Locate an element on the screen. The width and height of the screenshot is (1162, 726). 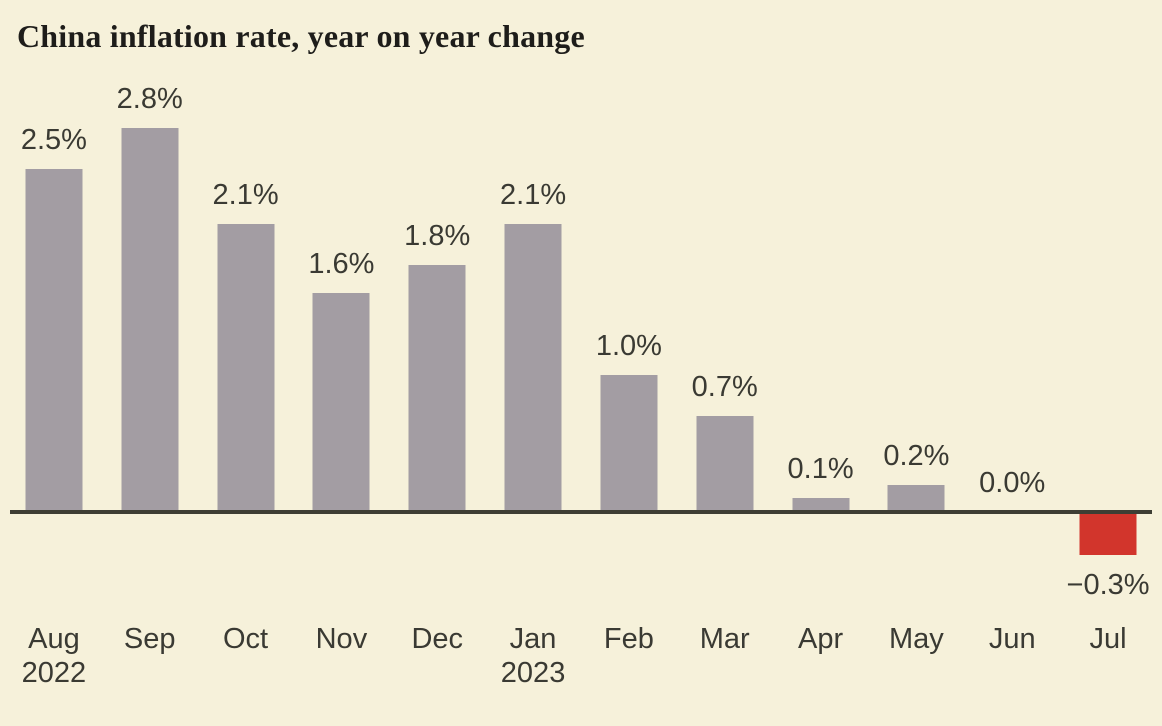
data-label-oct: 2.1% is located at coordinates (245, 195).